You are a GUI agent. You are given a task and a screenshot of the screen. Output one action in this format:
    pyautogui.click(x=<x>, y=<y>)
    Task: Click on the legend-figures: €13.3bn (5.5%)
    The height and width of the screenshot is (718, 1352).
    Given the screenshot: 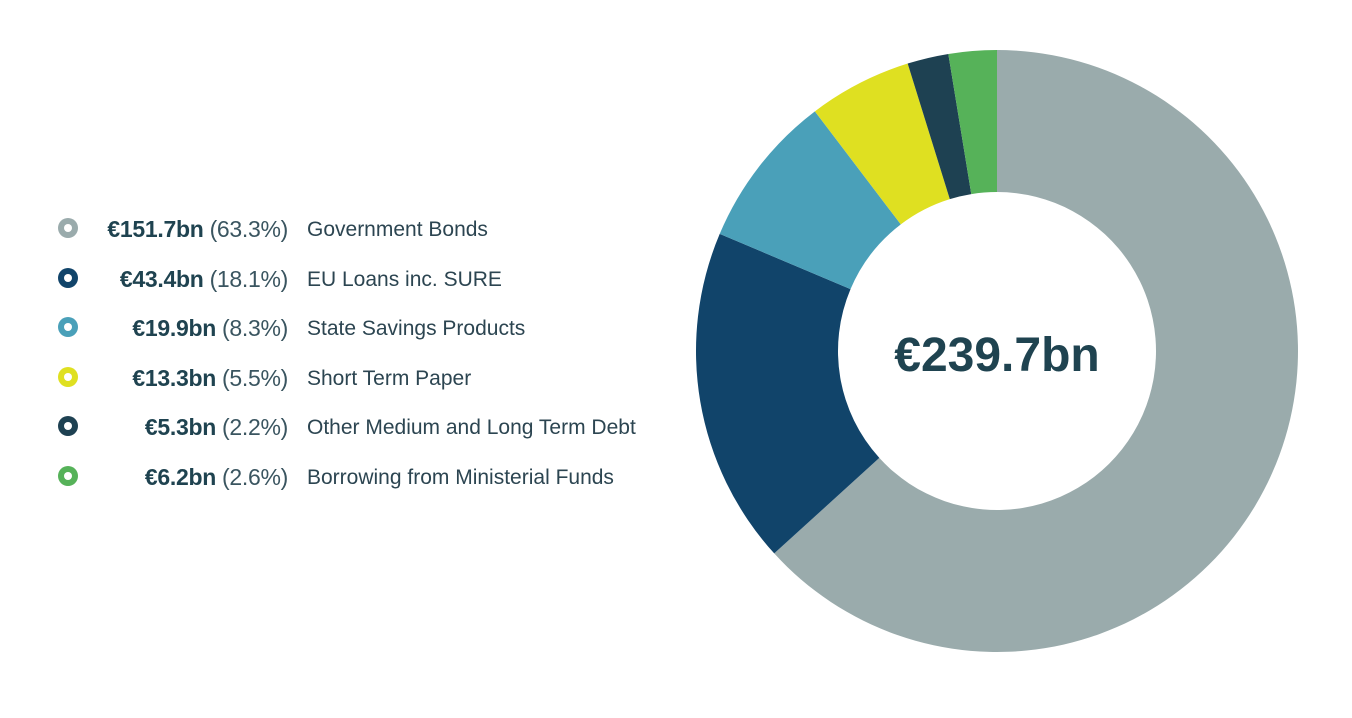 What is the action you would take?
    pyautogui.click(x=210, y=378)
    